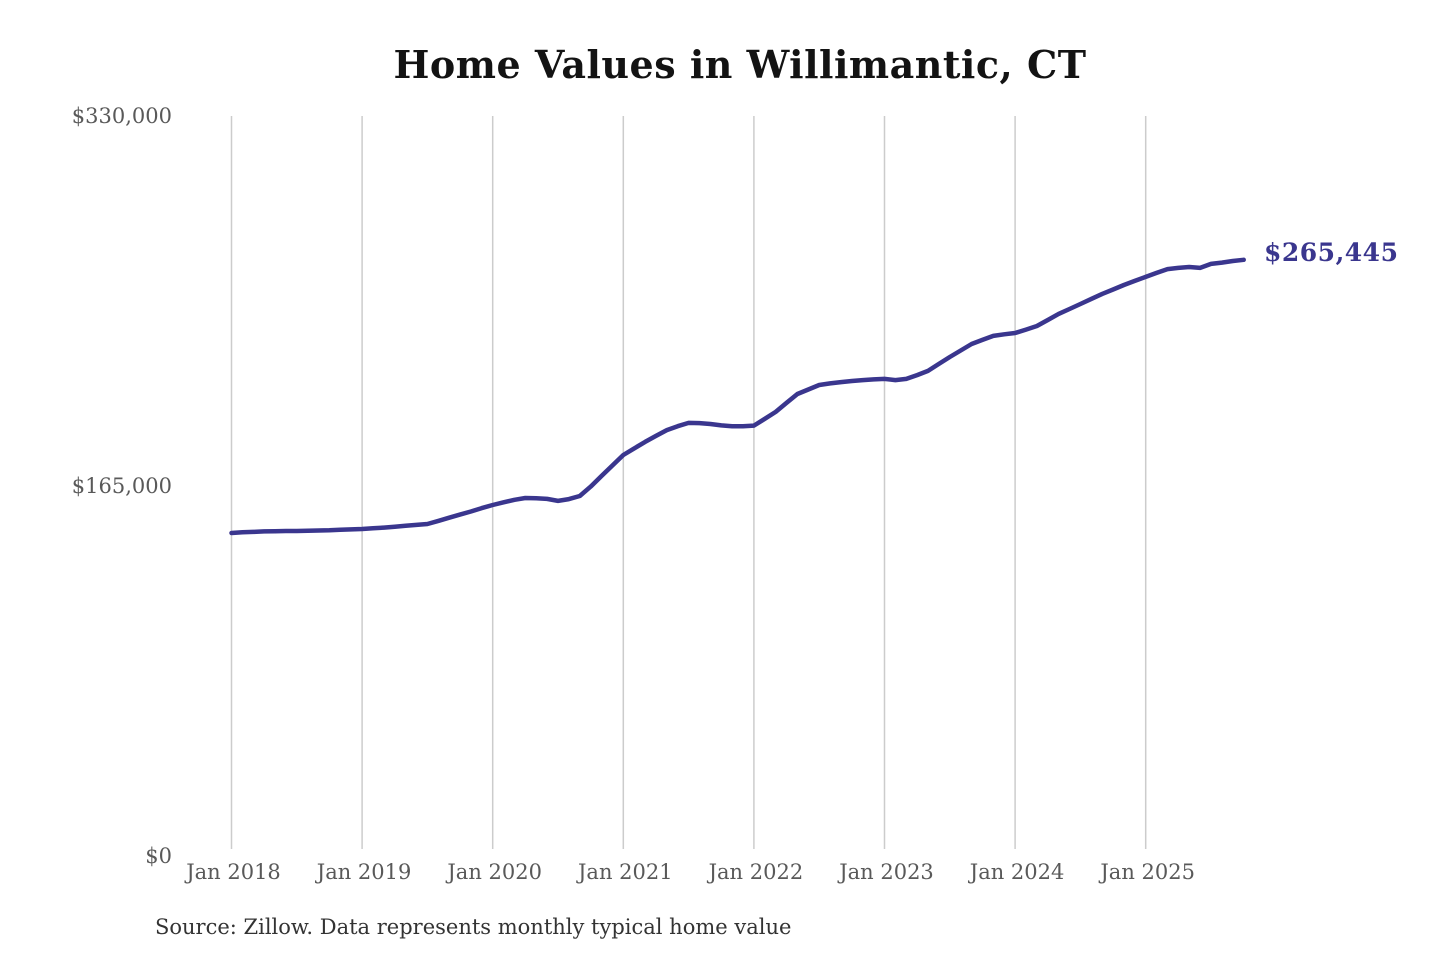  What do you see at coordinates (363, 872) in the screenshot?
I see `x-tick-label: Jan 2019` at bounding box center [363, 872].